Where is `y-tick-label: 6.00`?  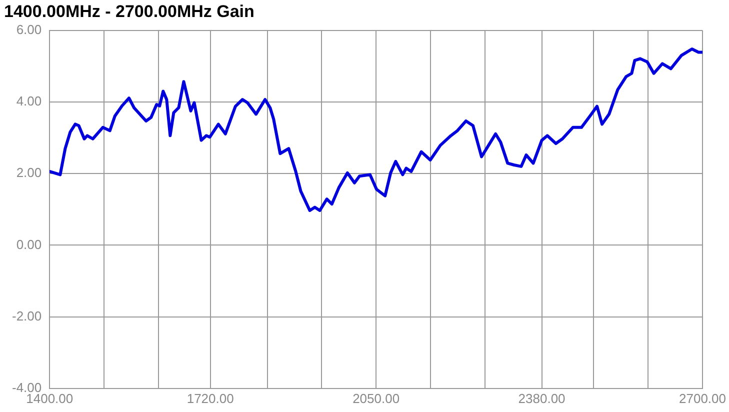
y-tick-label: 6.00 is located at coordinates (29, 29).